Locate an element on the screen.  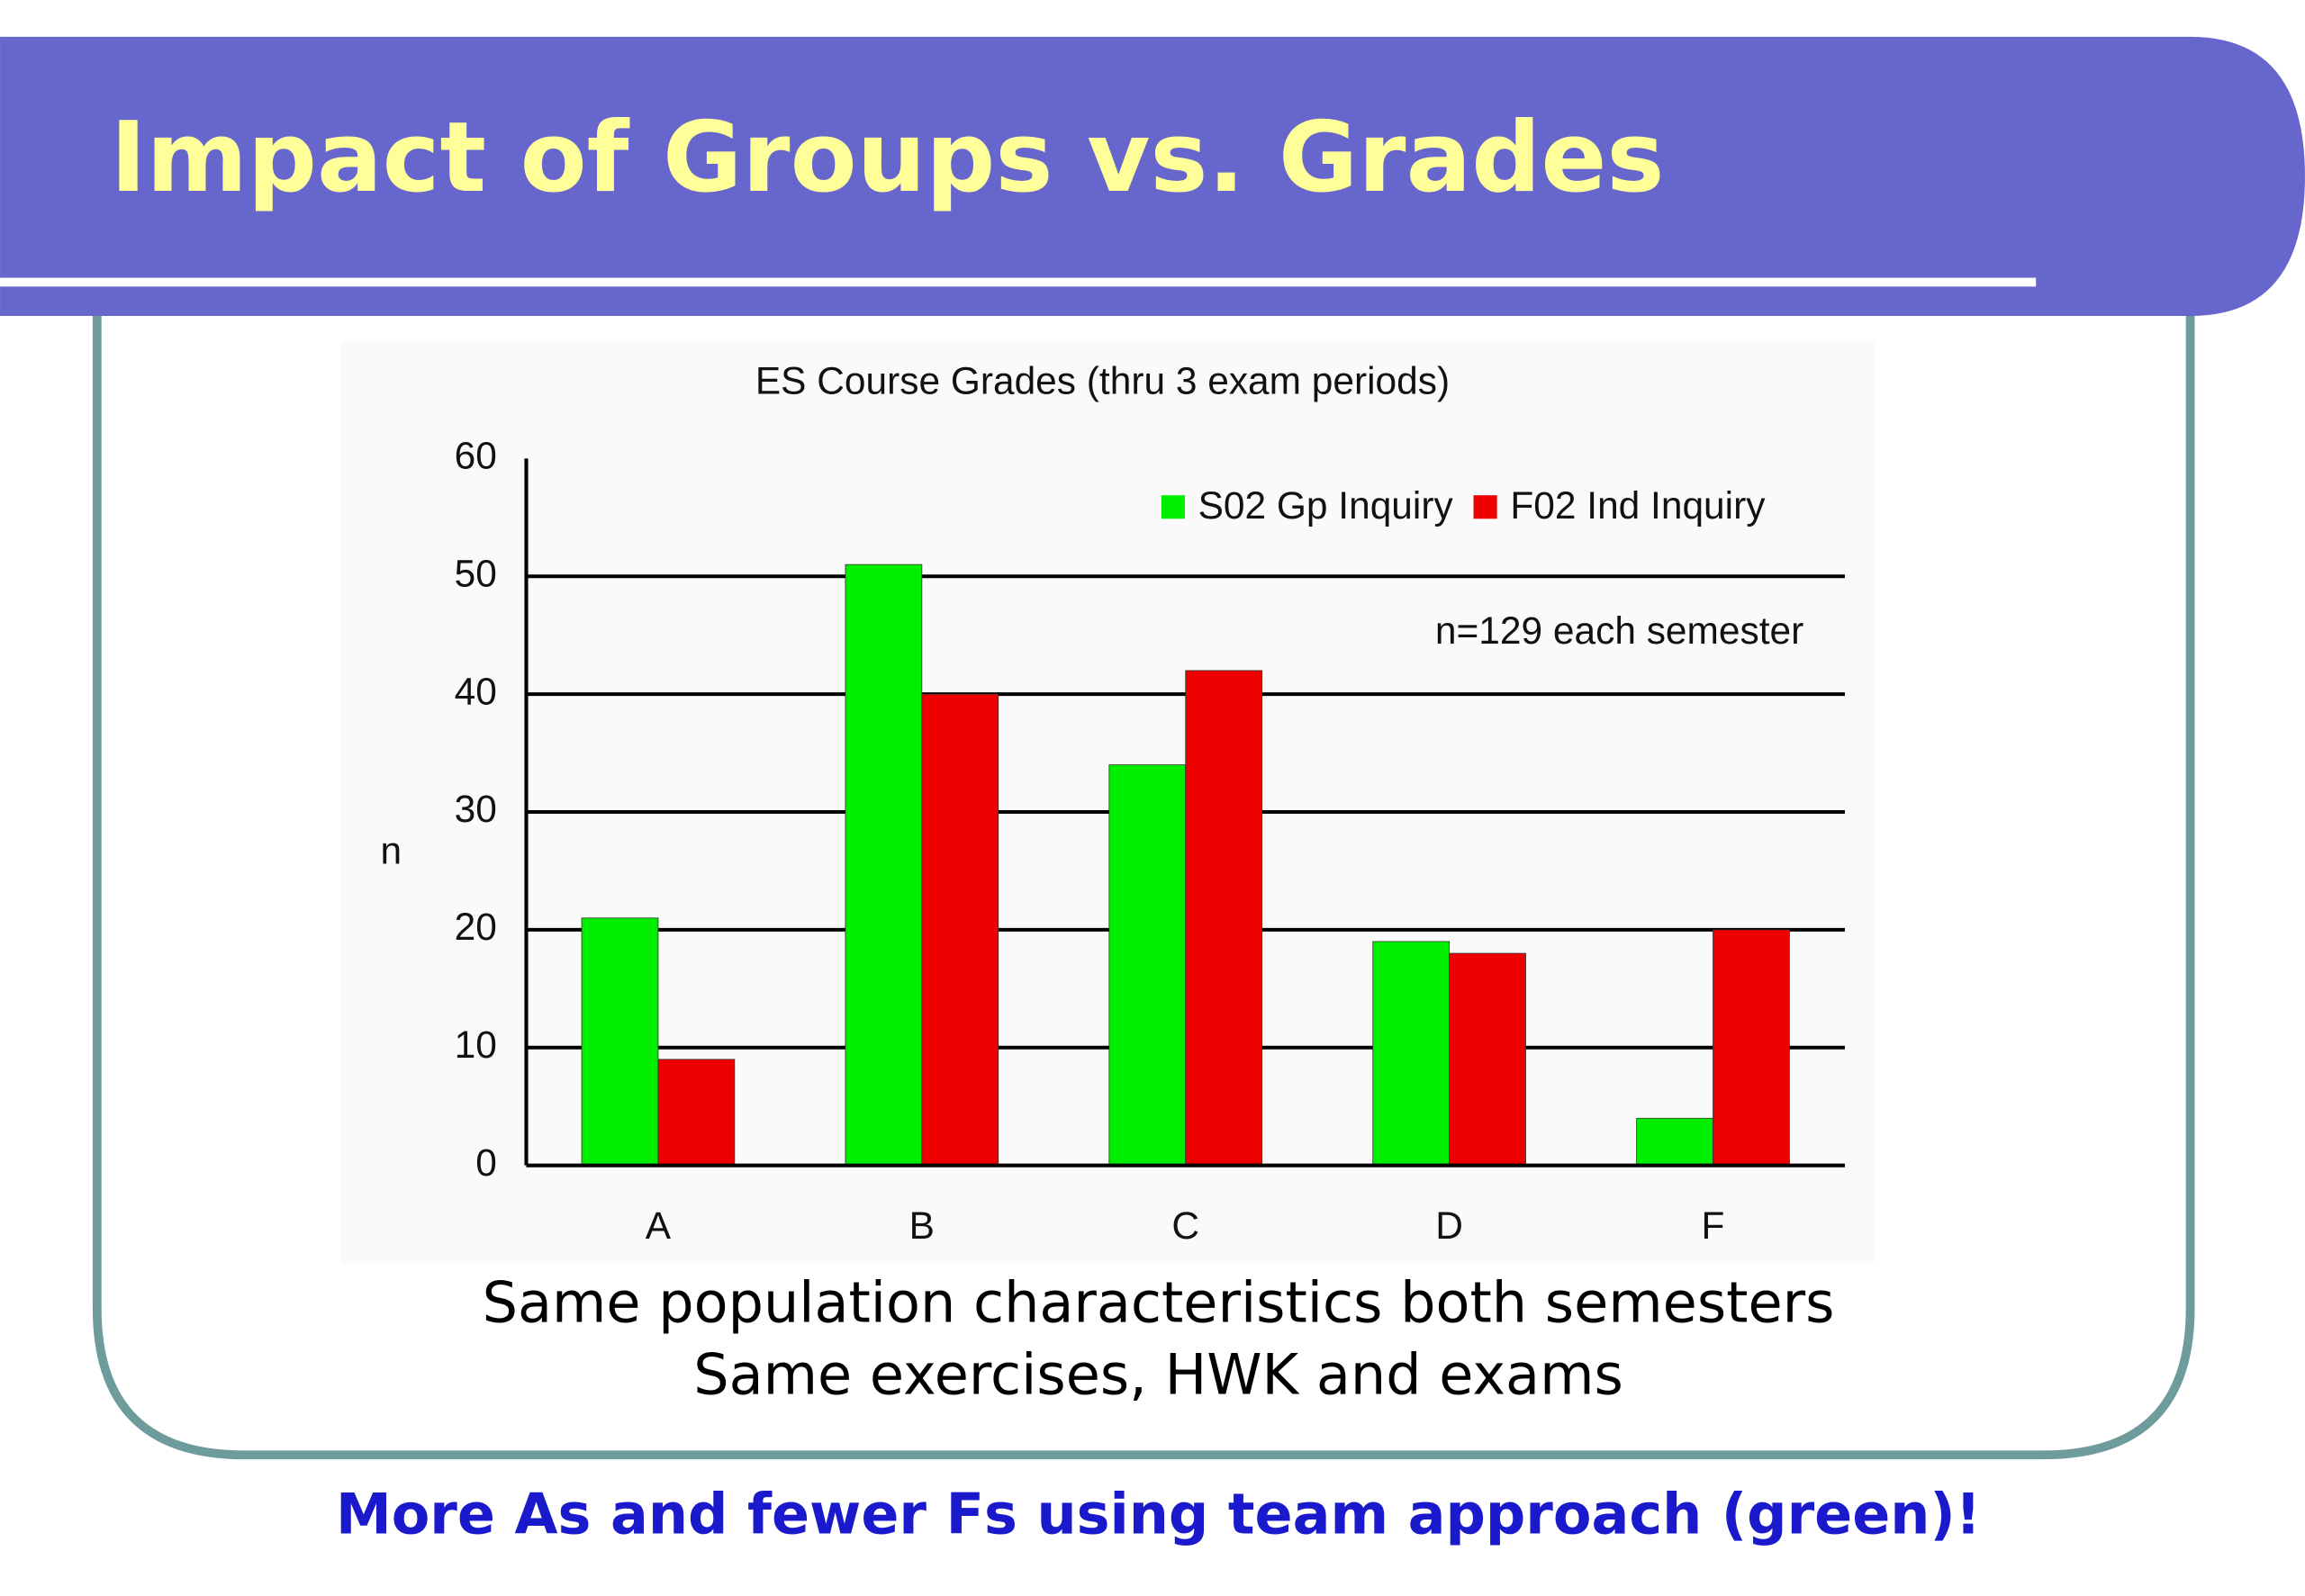
note: Same exercises, HWK and exams is located at coordinates (1158, 1374).